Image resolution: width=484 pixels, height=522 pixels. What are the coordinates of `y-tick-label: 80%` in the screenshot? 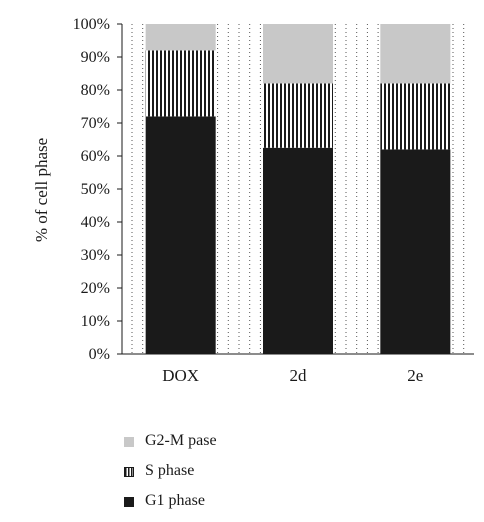 It's located at (95, 90).